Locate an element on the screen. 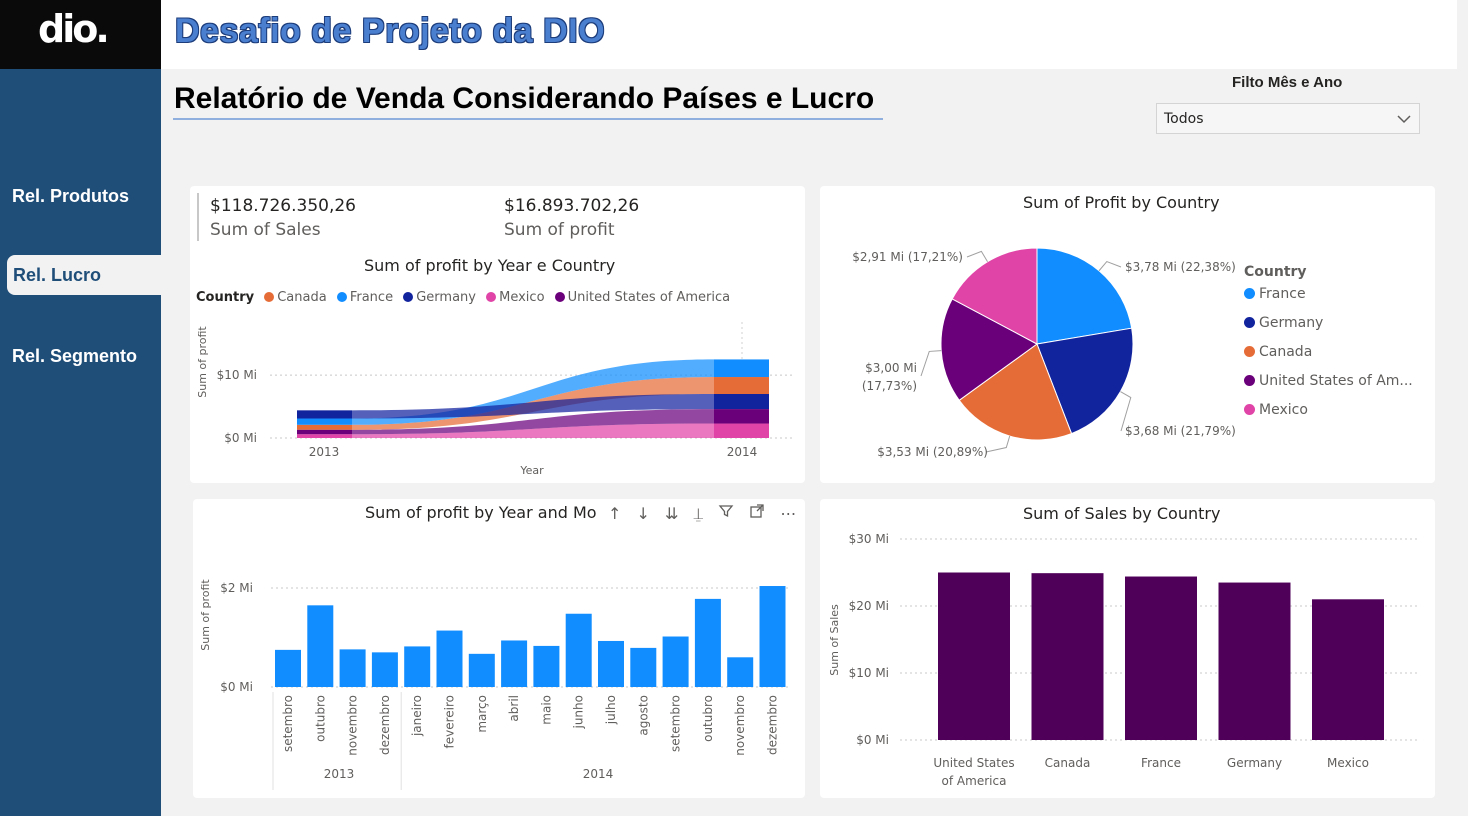 The image size is (1468, 816). y-axis-label: Sum of profit is located at coordinates (202, 362).